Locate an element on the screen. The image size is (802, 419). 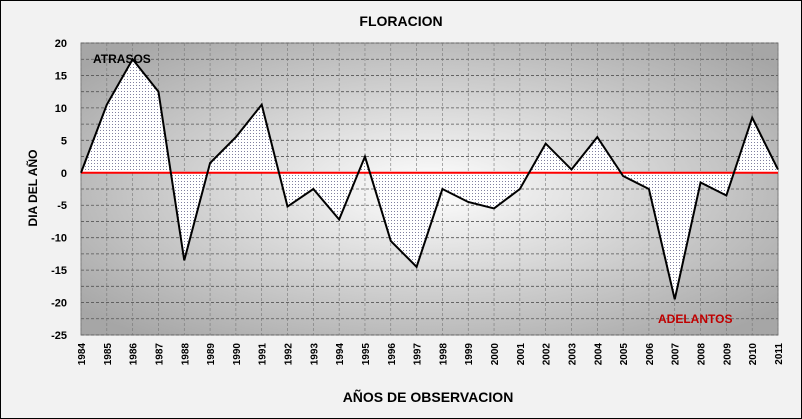
x-tick-label: 2007 is located at coordinates (676, 354).